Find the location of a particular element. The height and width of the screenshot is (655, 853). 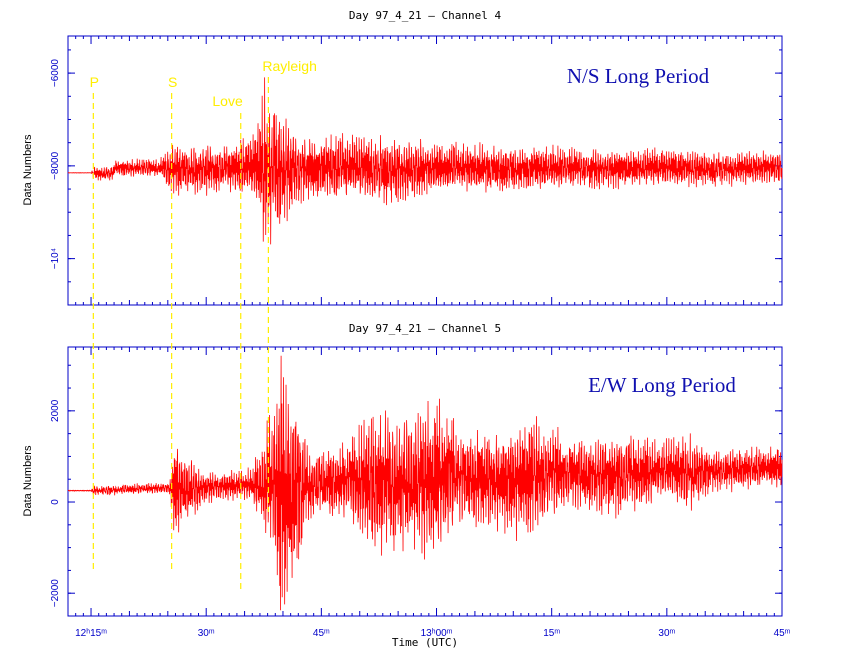

annotation-ew-long-period: E/W Long Period is located at coordinates (662, 385).